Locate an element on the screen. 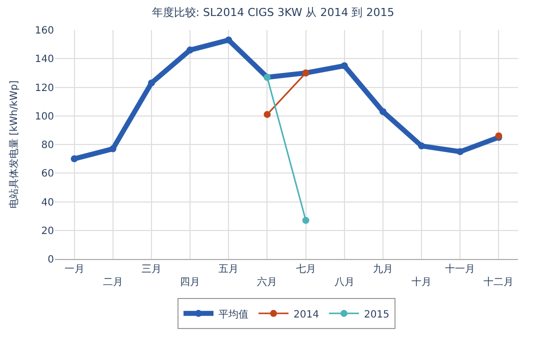 The width and height of the screenshot is (546, 341). x-tick-label: 三月 is located at coordinates (151, 269).